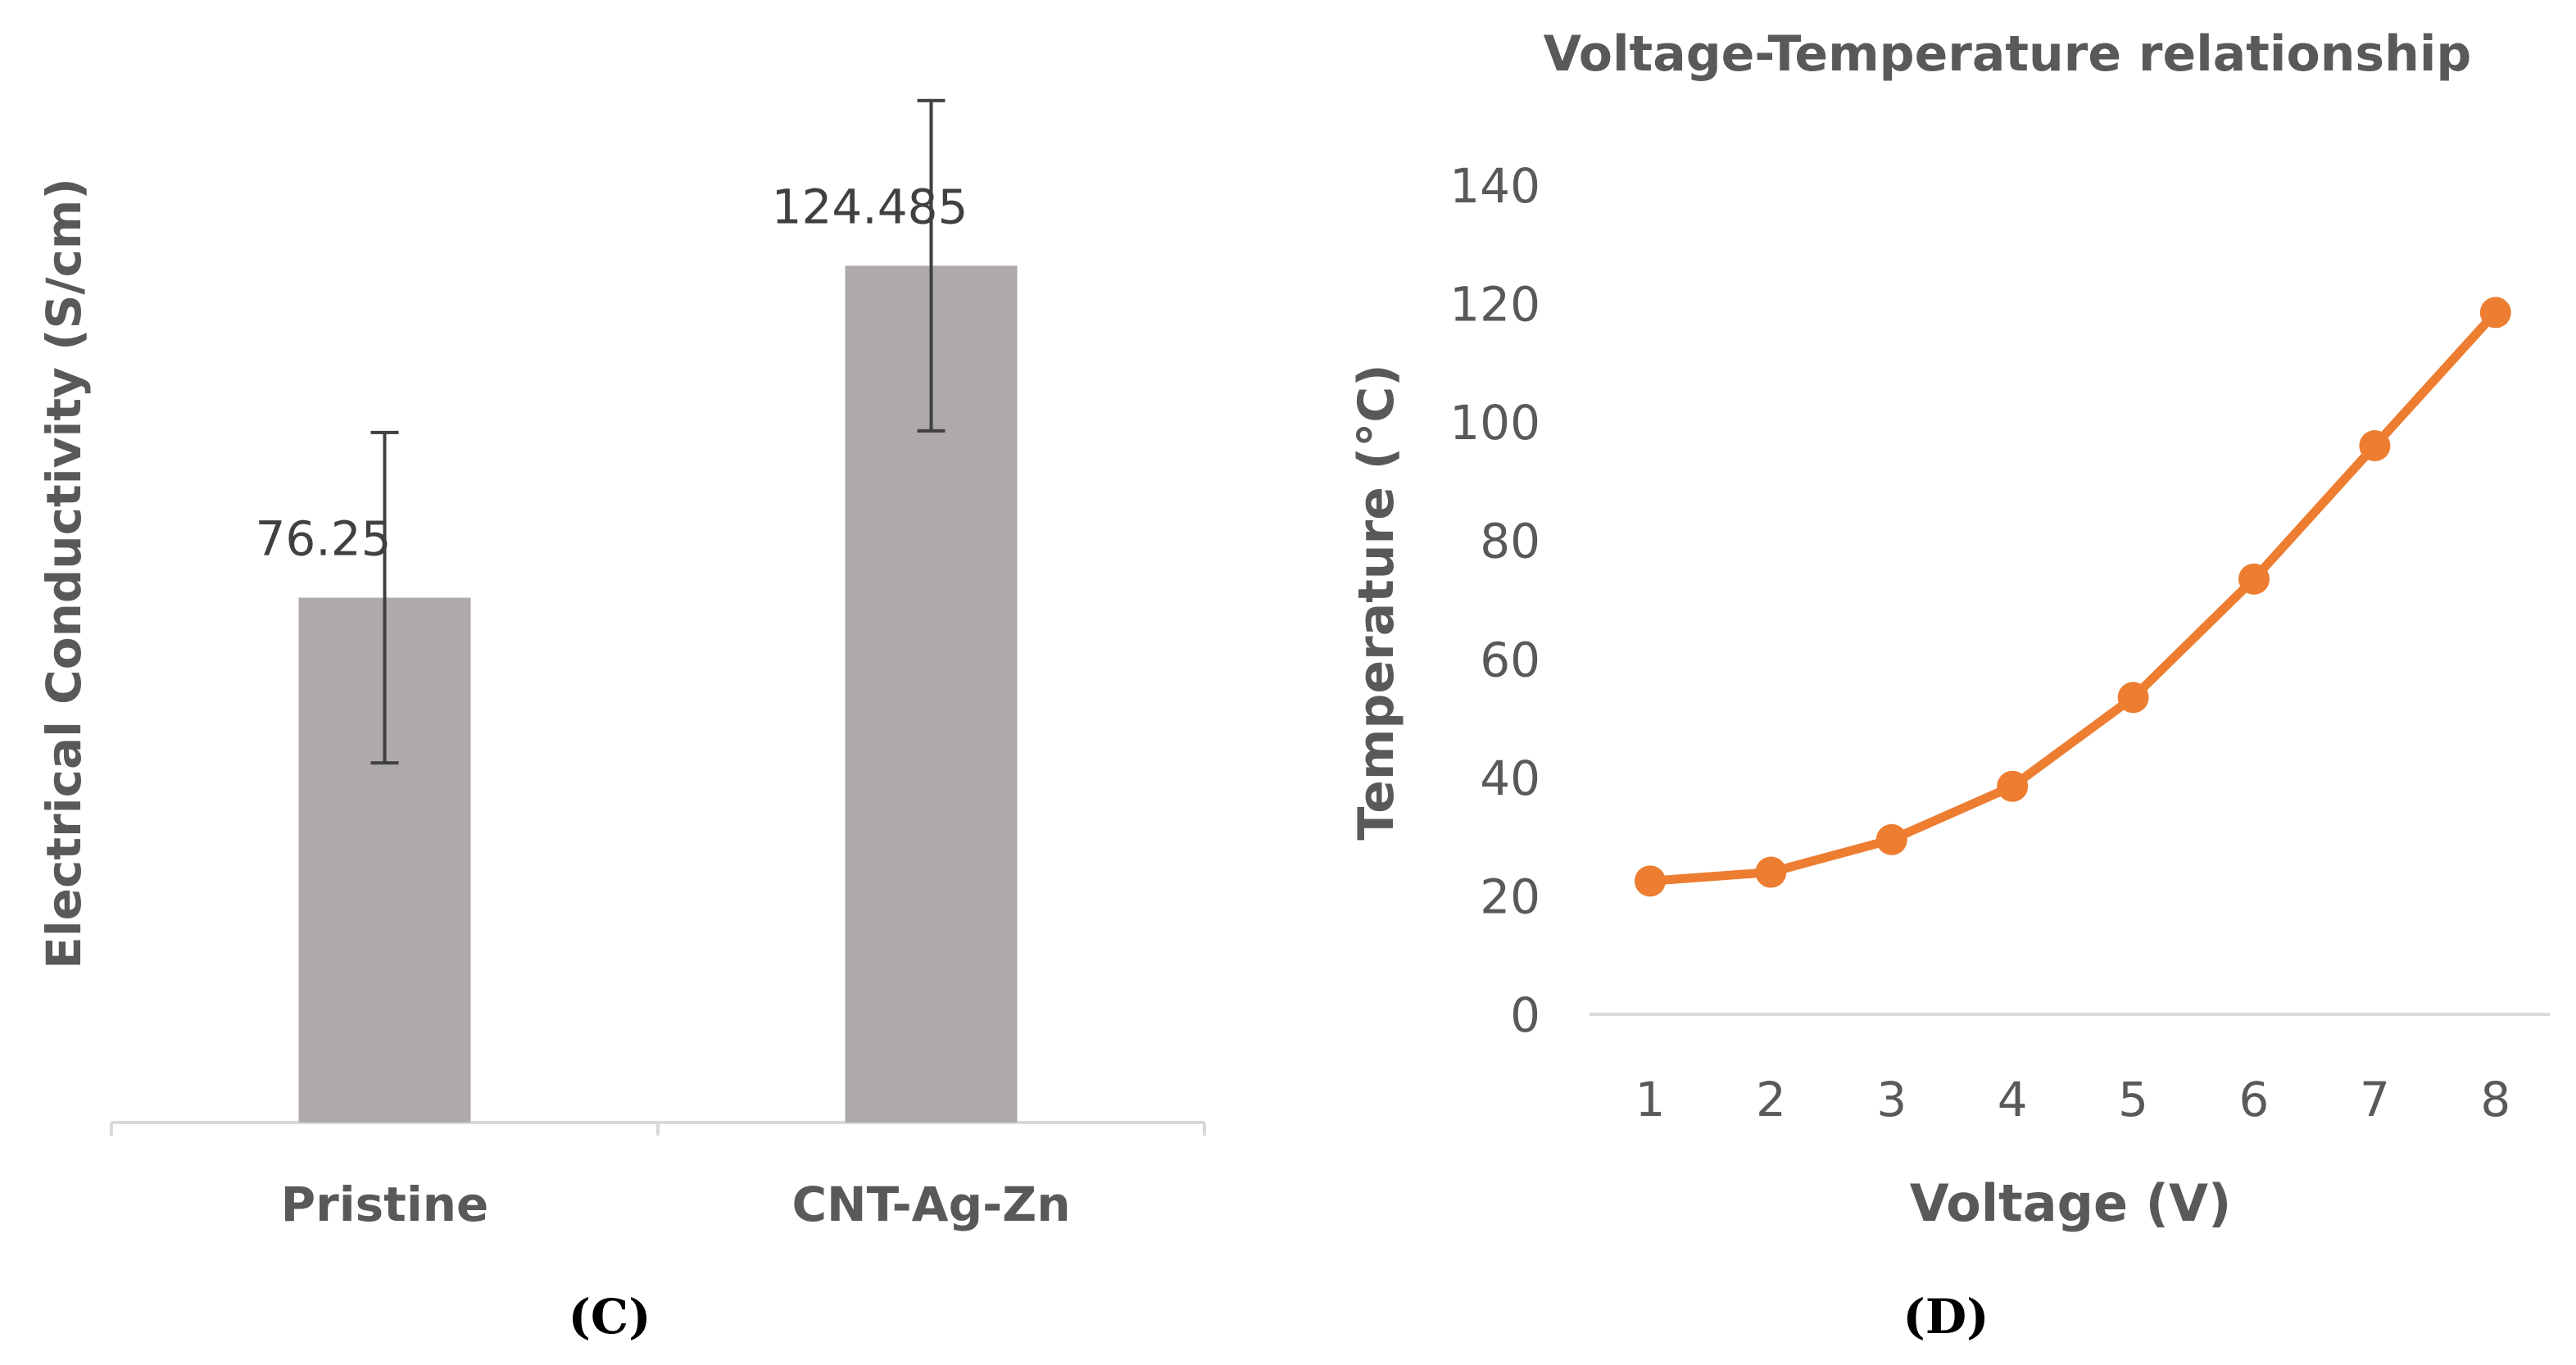  What do you see at coordinates (1510, 659) in the screenshot?
I see `y-tick-label: 60` at bounding box center [1510, 659].